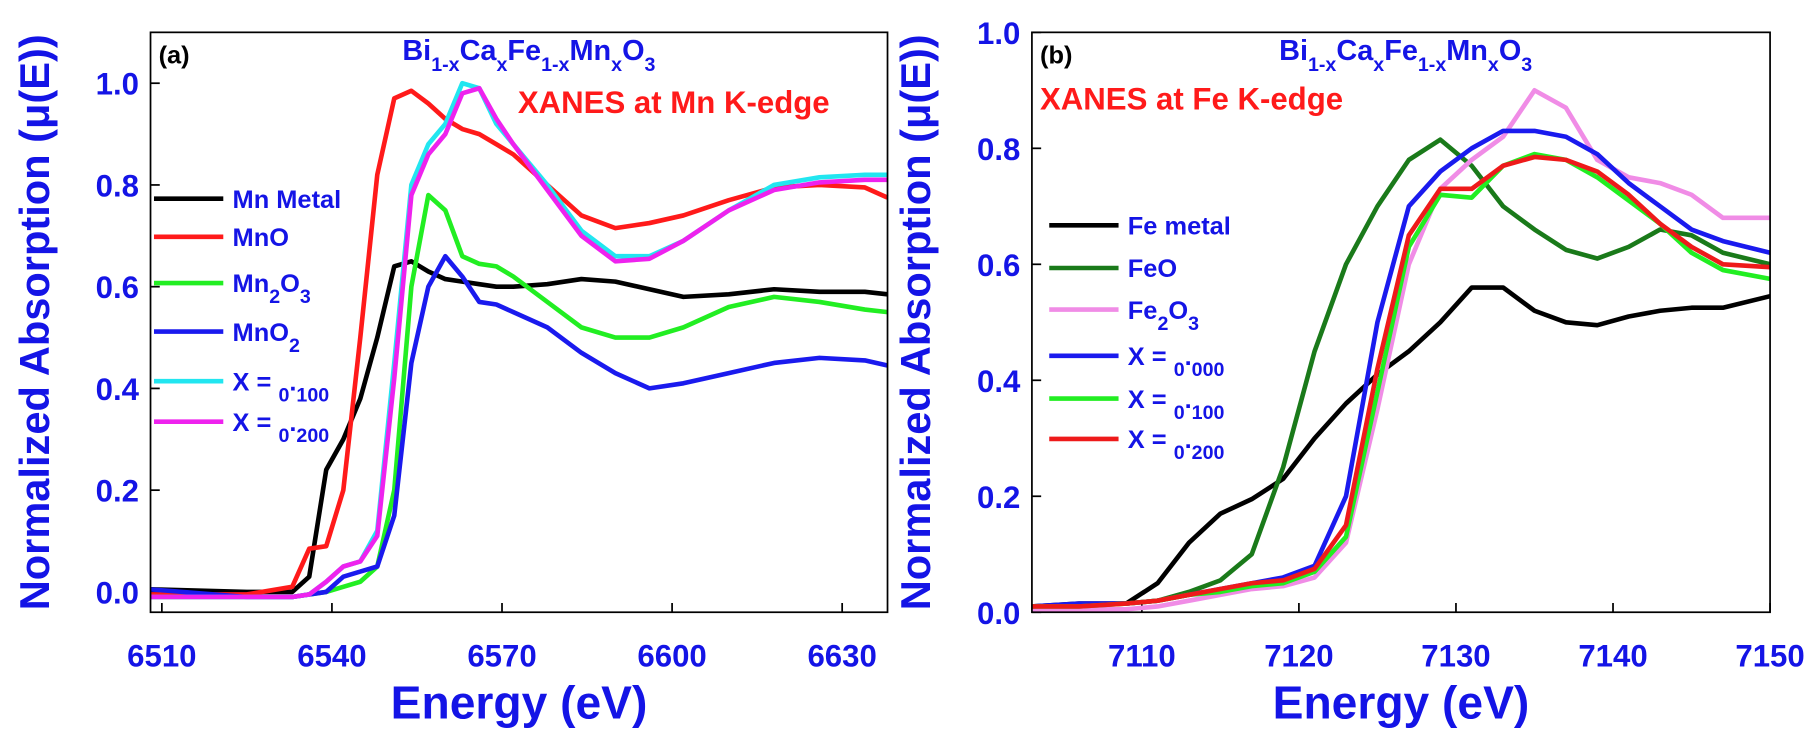 Image resolution: width=1812 pixels, height=737 pixels. What do you see at coordinates (501, 656) in the screenshot?
I see `x-tick-label: 6570` at bounding box center [501, 656].